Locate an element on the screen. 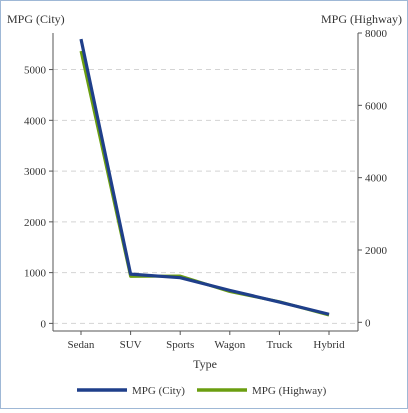 The height and width of the screenshot is (413, 408). right-tick-label: 8000 is located at coordinates (376, 34).